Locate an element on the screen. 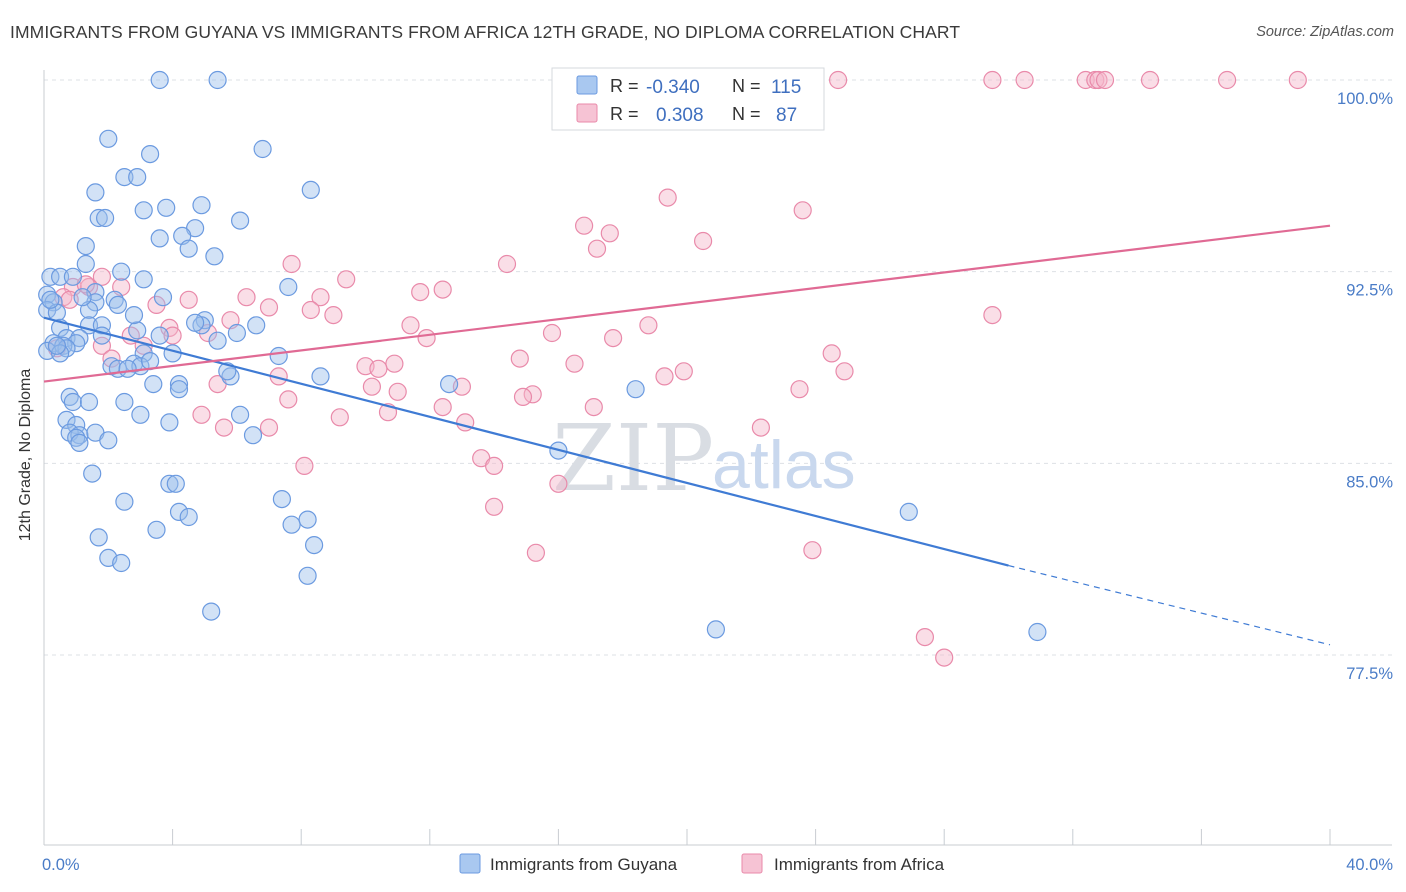 This screenshot has height=892, width=1406. y-axis-label: 12th Grade, No Diploma is located at coordinates (25, 455).